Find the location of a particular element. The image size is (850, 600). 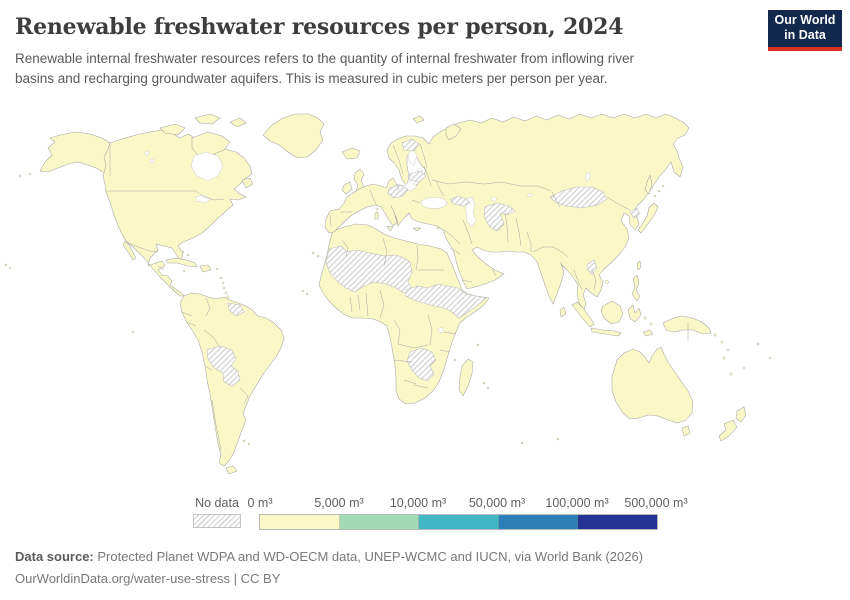

great-bear-lake is located at coordinates (147, 153).